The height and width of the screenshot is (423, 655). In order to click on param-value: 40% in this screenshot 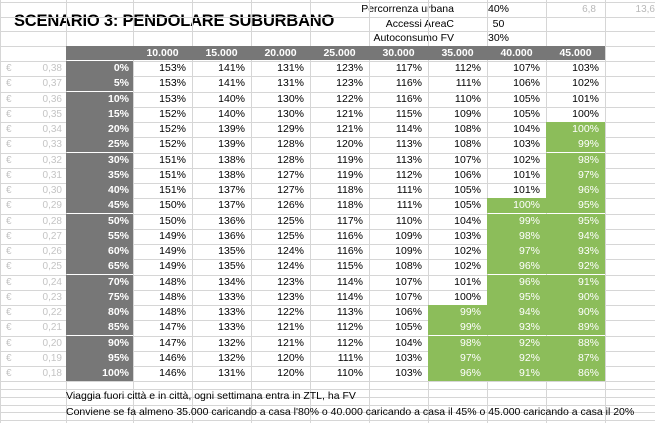, I will do `click(498, 9)`.